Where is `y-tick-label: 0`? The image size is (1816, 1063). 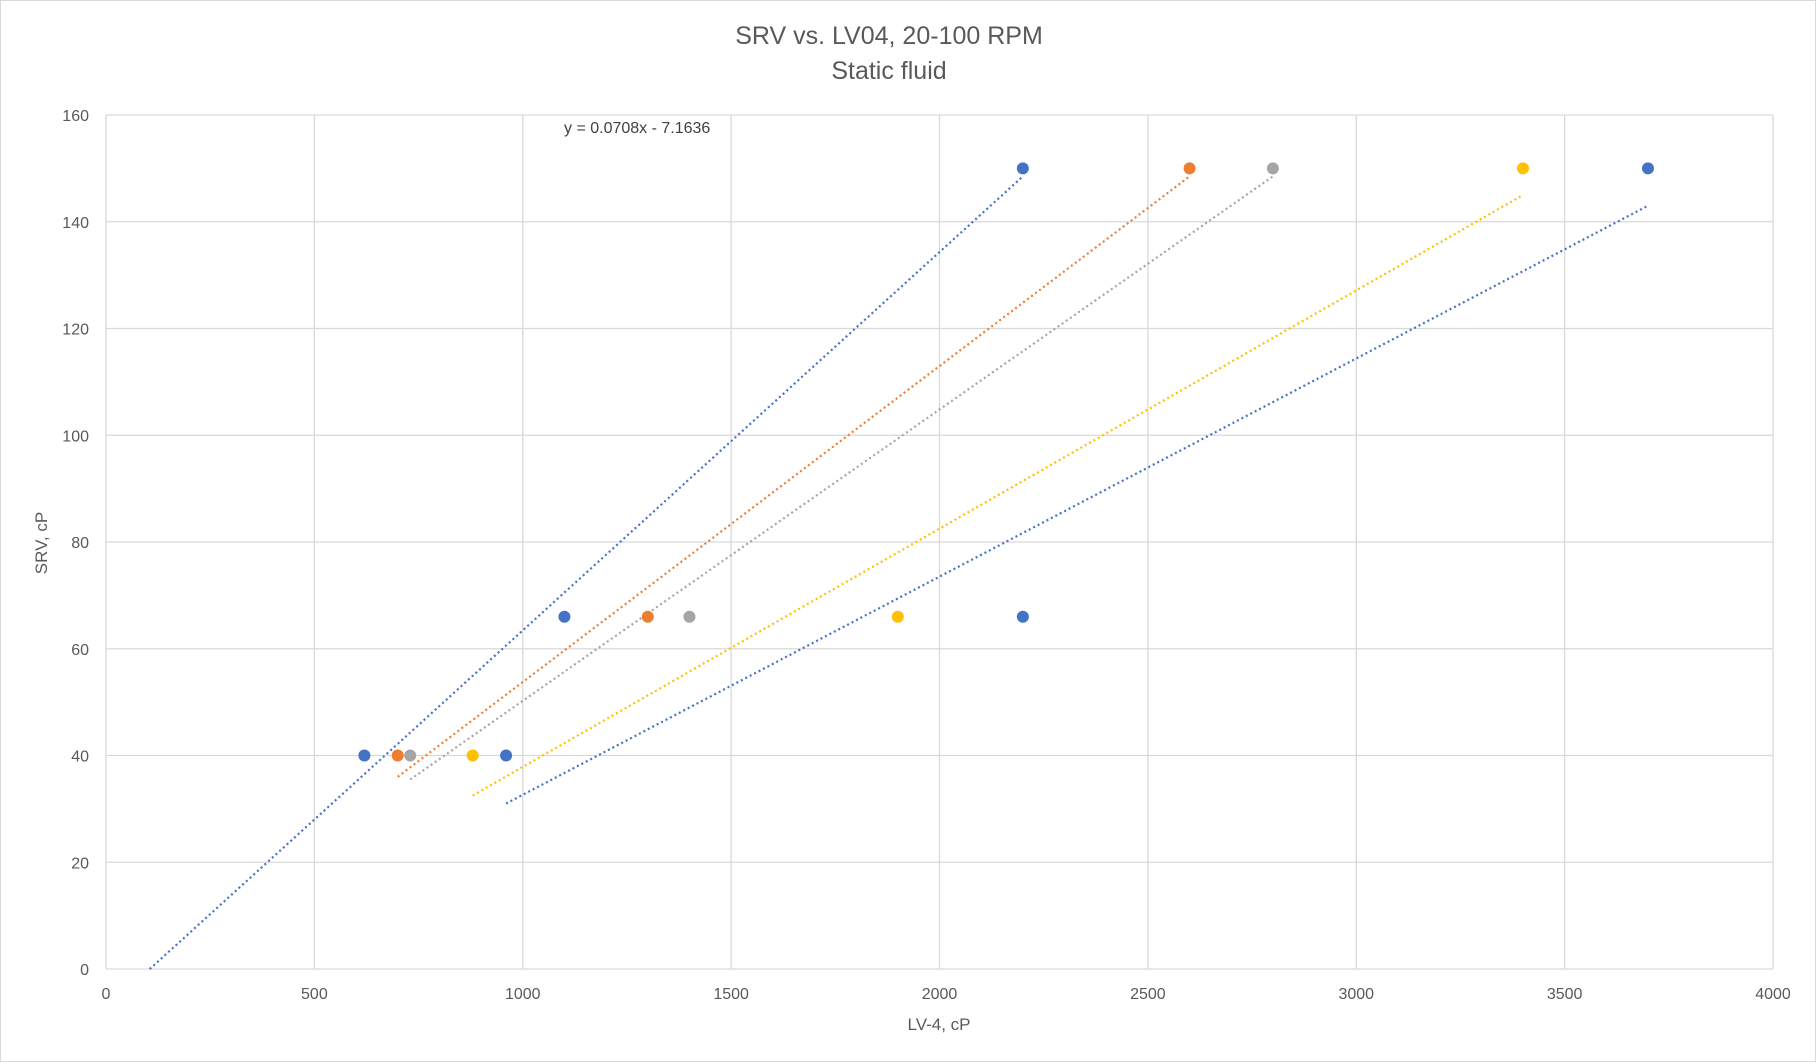
y-tick-label: 0 is located at coordinates (84, 970).